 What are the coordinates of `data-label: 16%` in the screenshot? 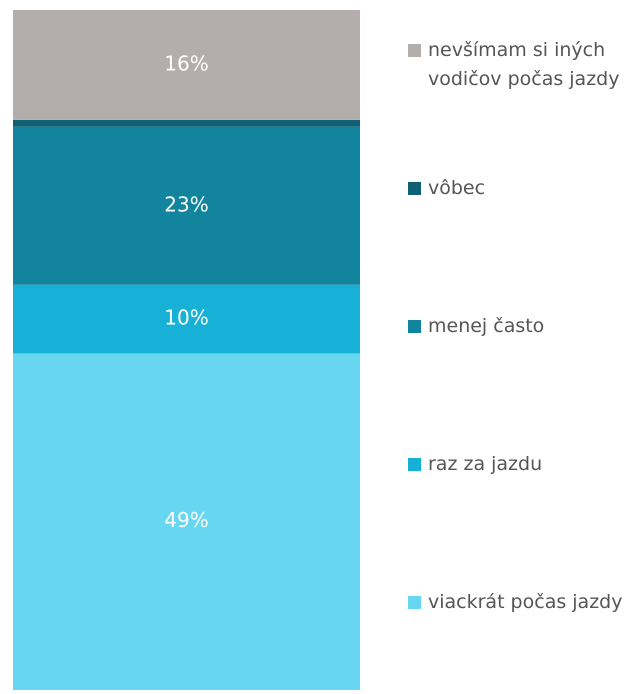 It's located at (186, 63).